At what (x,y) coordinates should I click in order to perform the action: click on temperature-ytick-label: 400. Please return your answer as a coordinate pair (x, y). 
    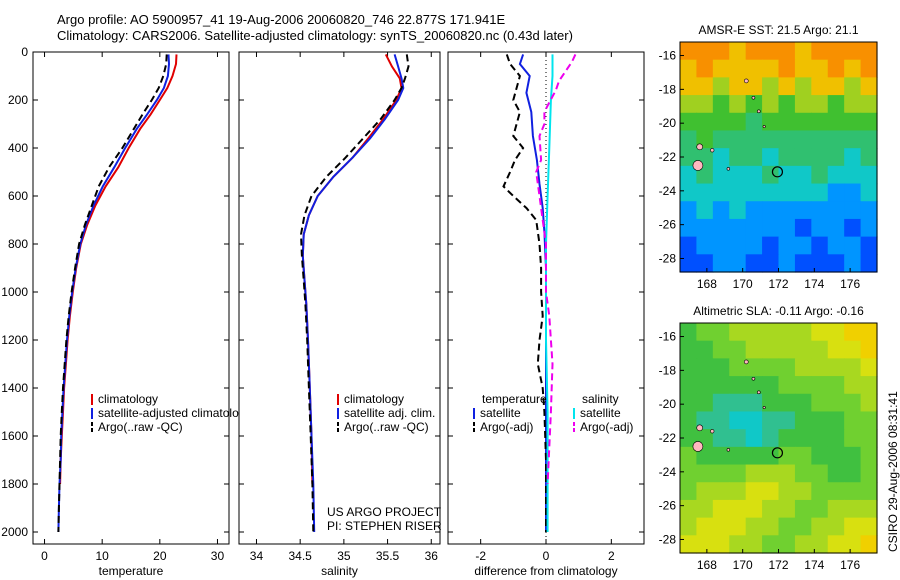
    Looking at the image, I should click on (18, 148).